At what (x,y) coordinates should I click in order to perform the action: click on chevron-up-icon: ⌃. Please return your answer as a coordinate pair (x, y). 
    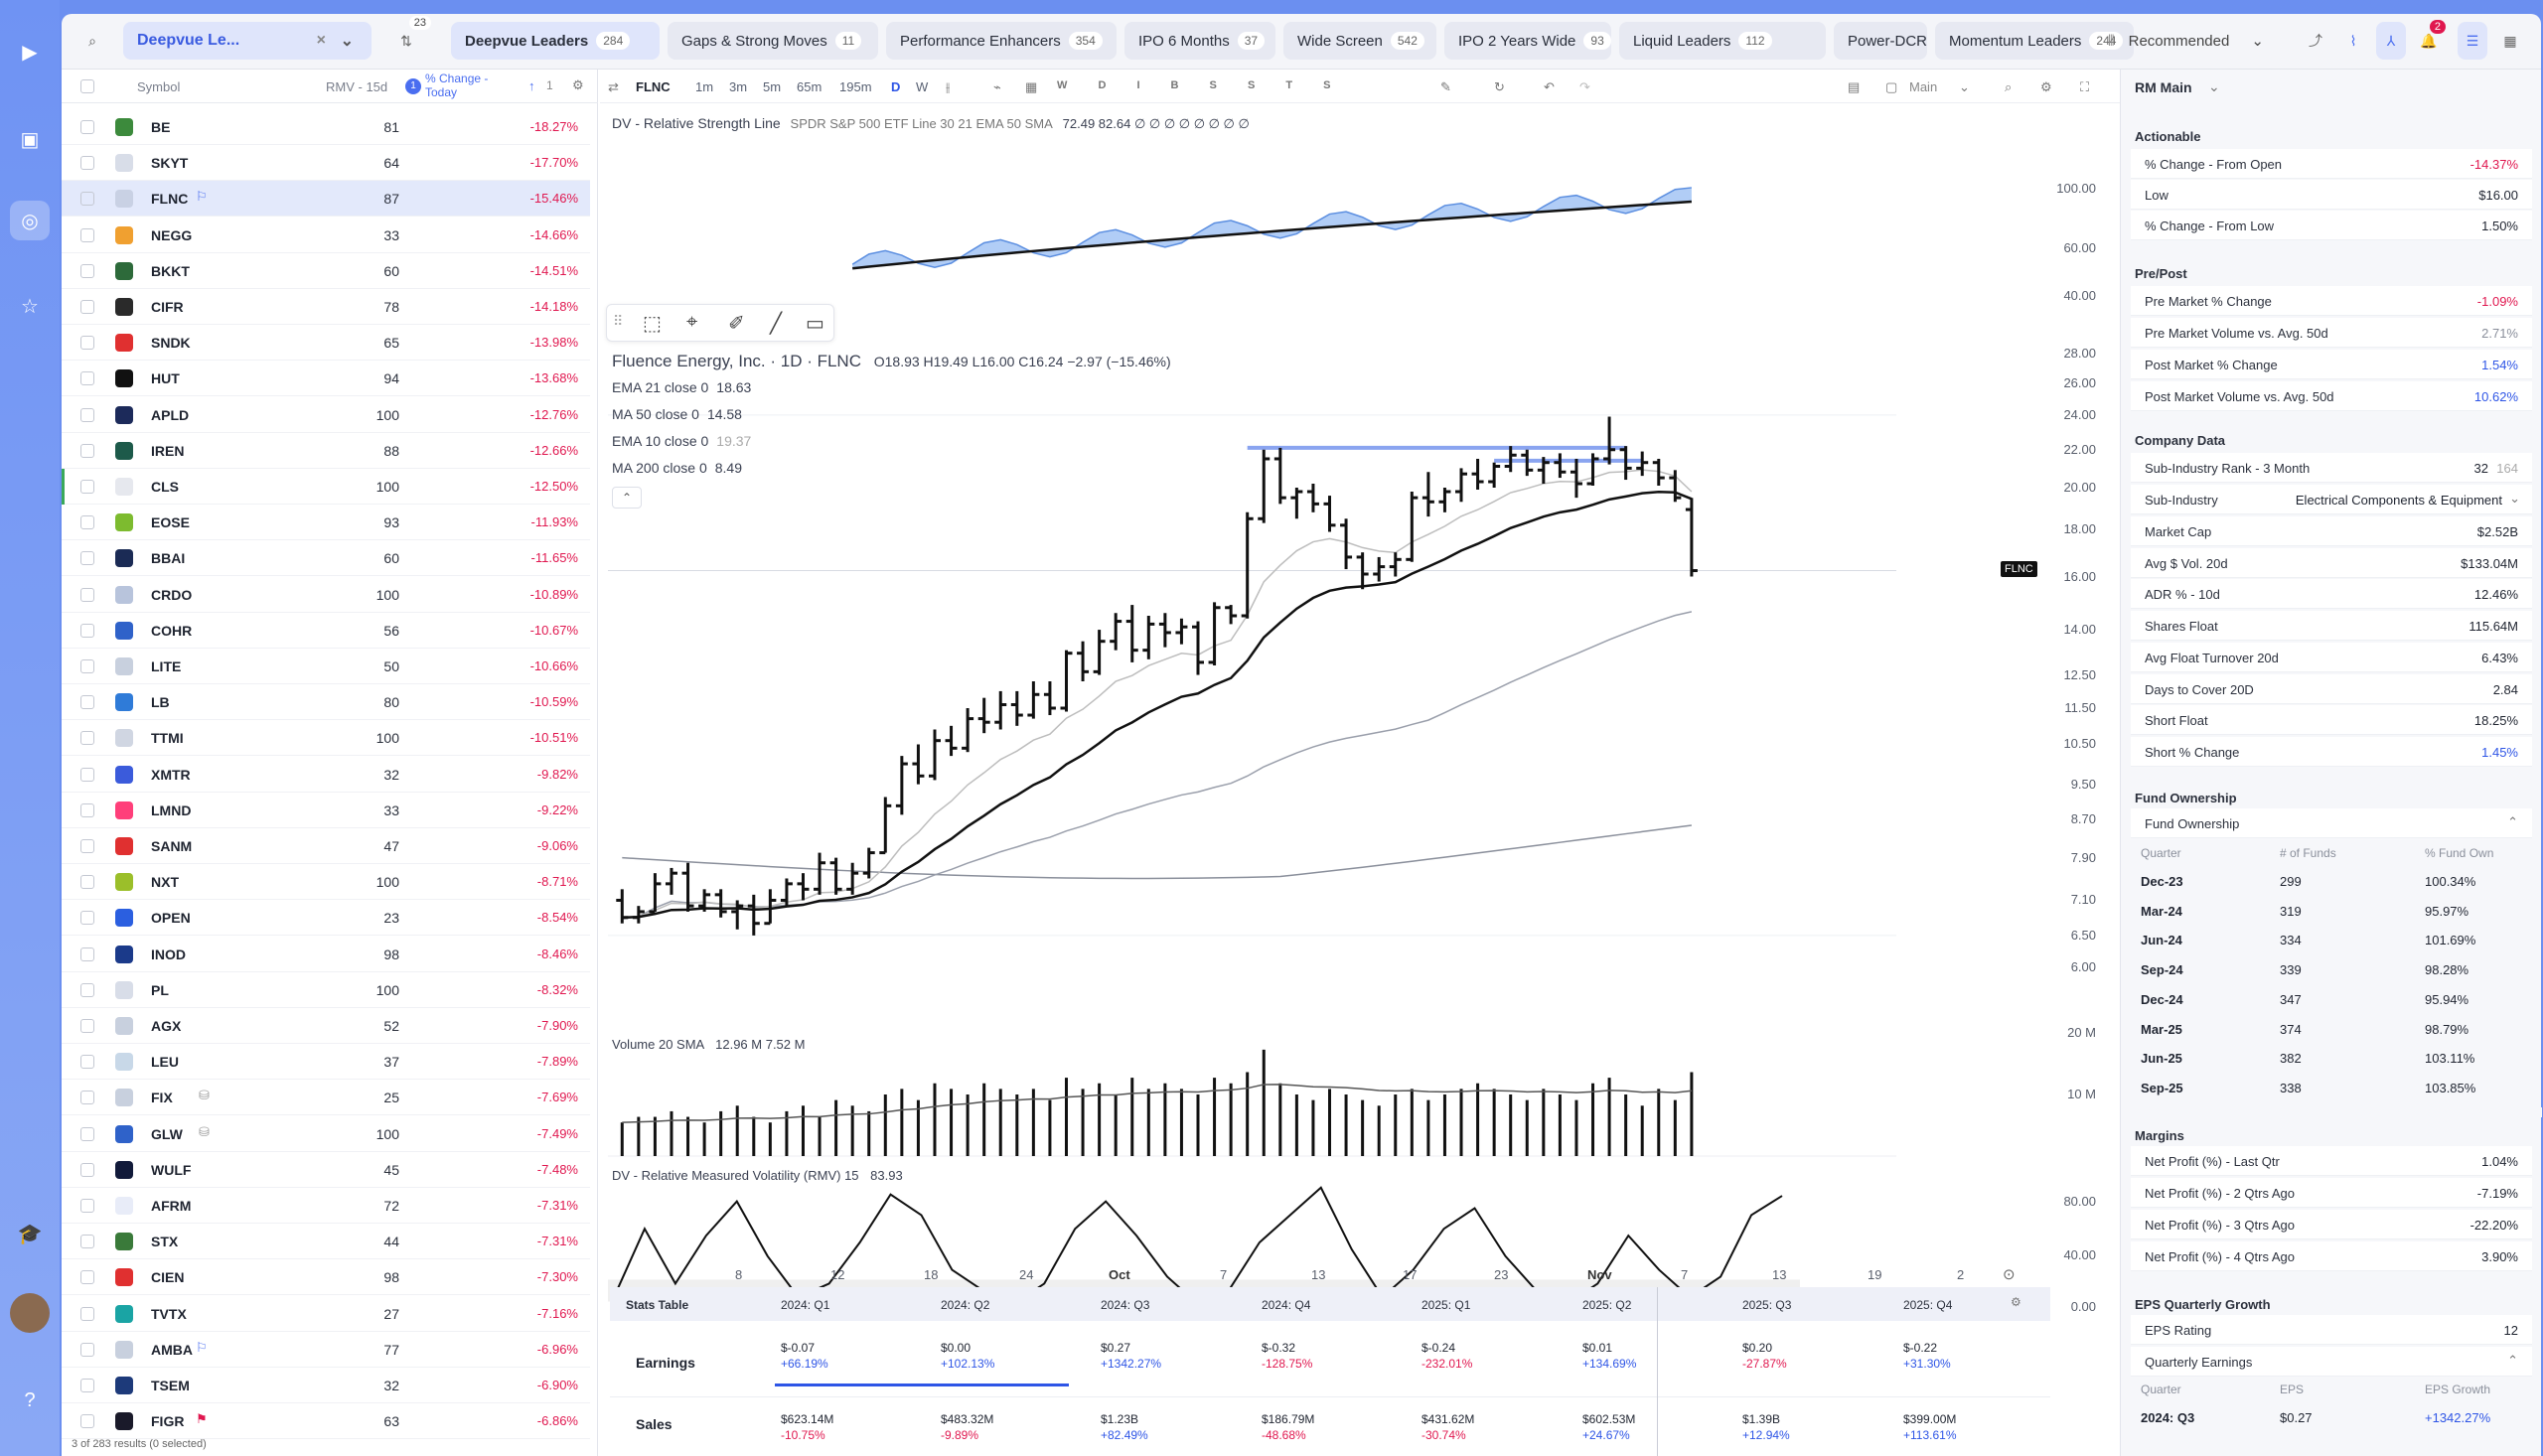
    Looking at the image, I should click on (2512, 1360).